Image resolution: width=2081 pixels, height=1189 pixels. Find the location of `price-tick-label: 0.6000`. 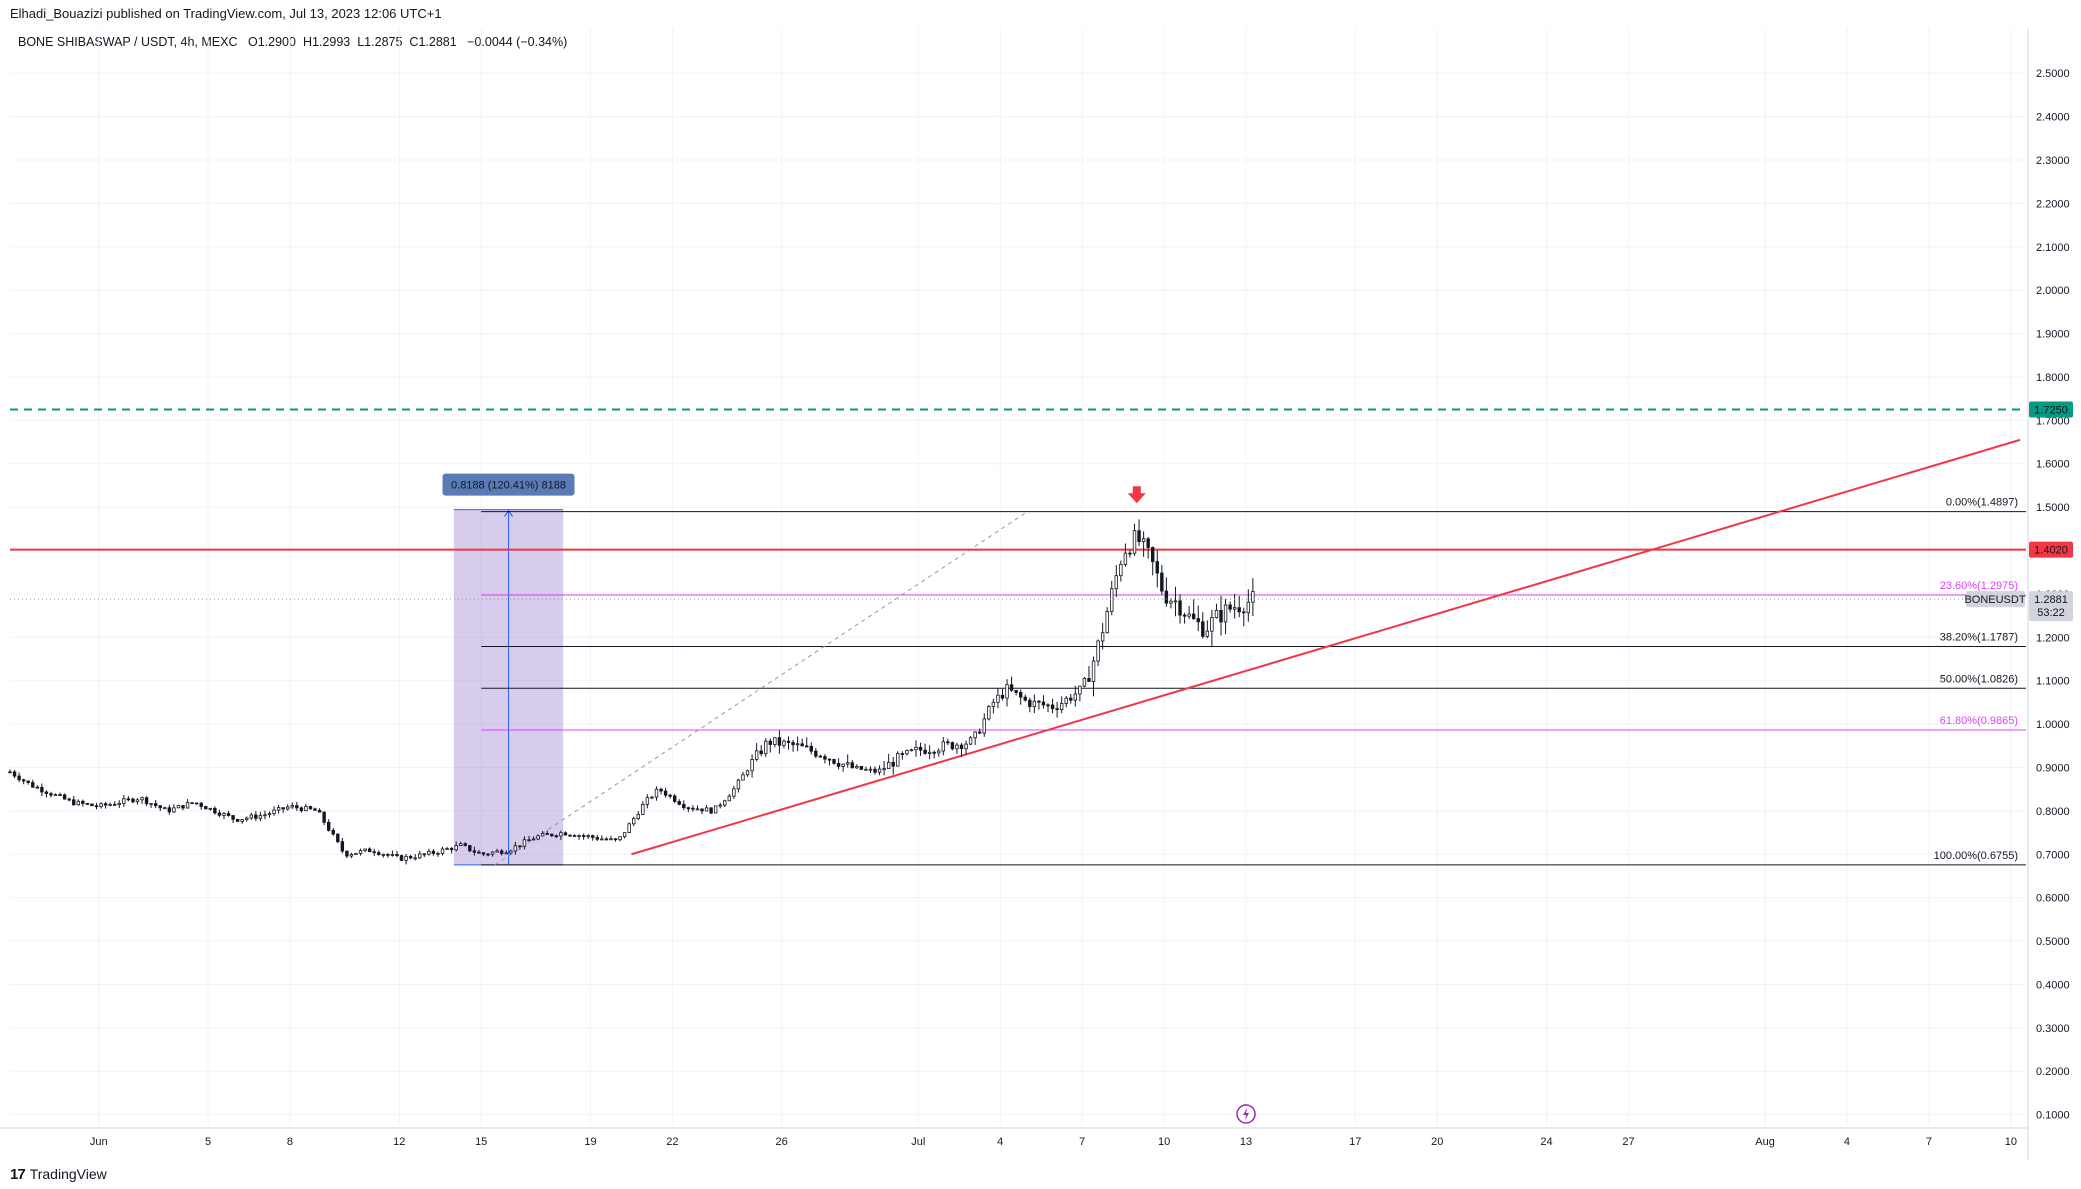

price-tick-label: 0.6000 is located at coordinates (2053, 899).